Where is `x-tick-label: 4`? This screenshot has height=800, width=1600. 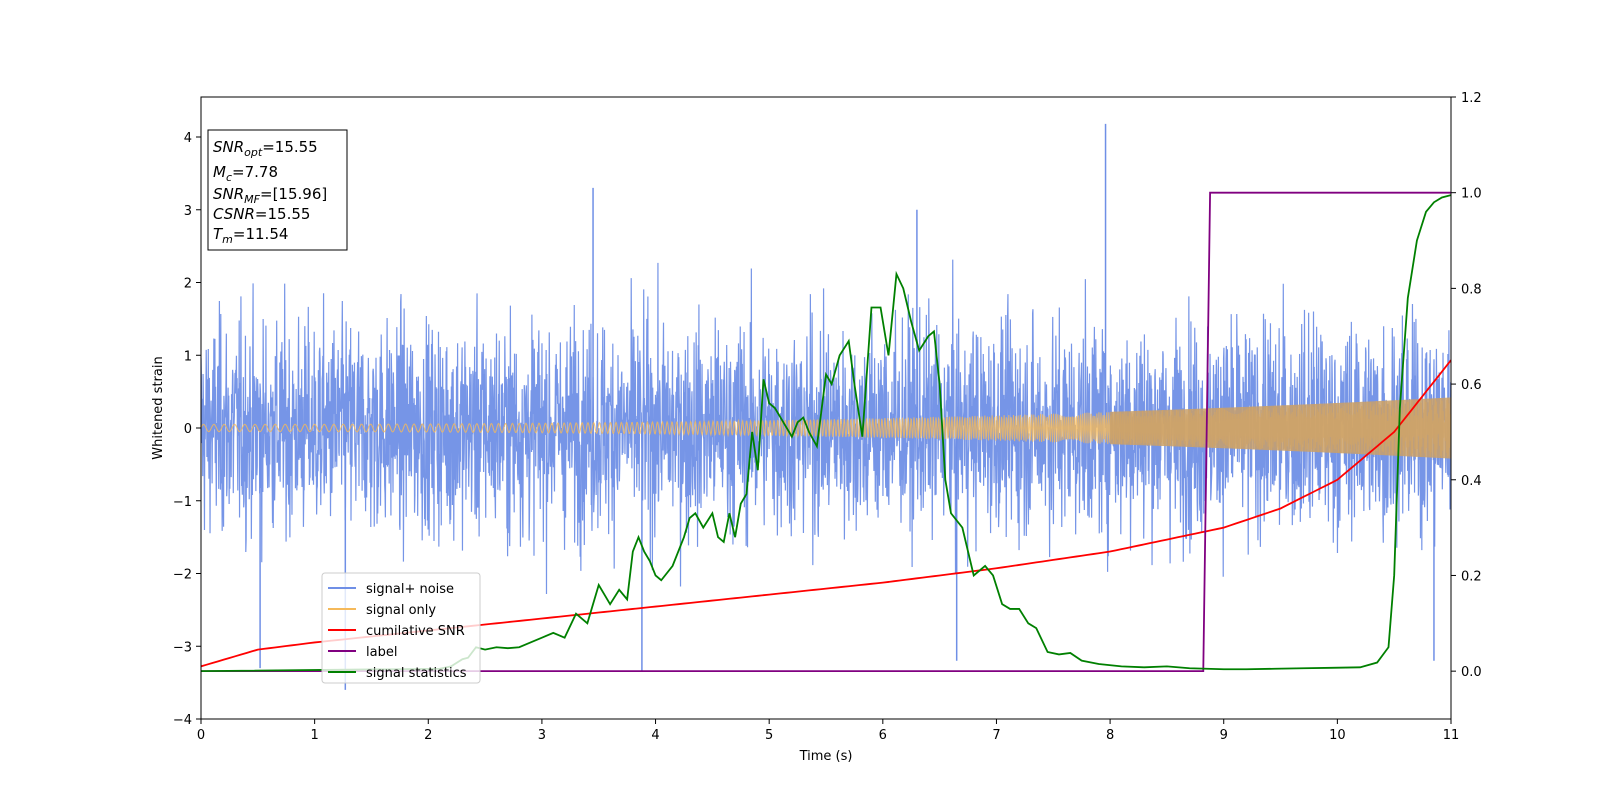
x-tick-label: 4 is located at coordinates (655, 735).